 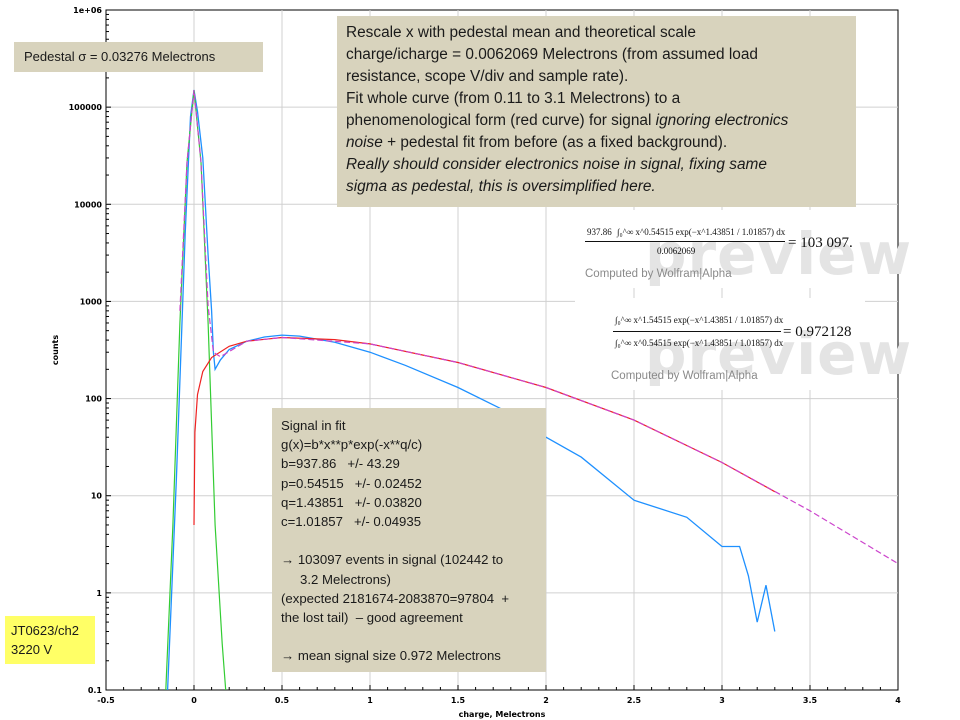 What do you see at coordinates (91, 301) in the screenshot?
I see `y-tick-label: 1000` at bounding box center [91, 301].